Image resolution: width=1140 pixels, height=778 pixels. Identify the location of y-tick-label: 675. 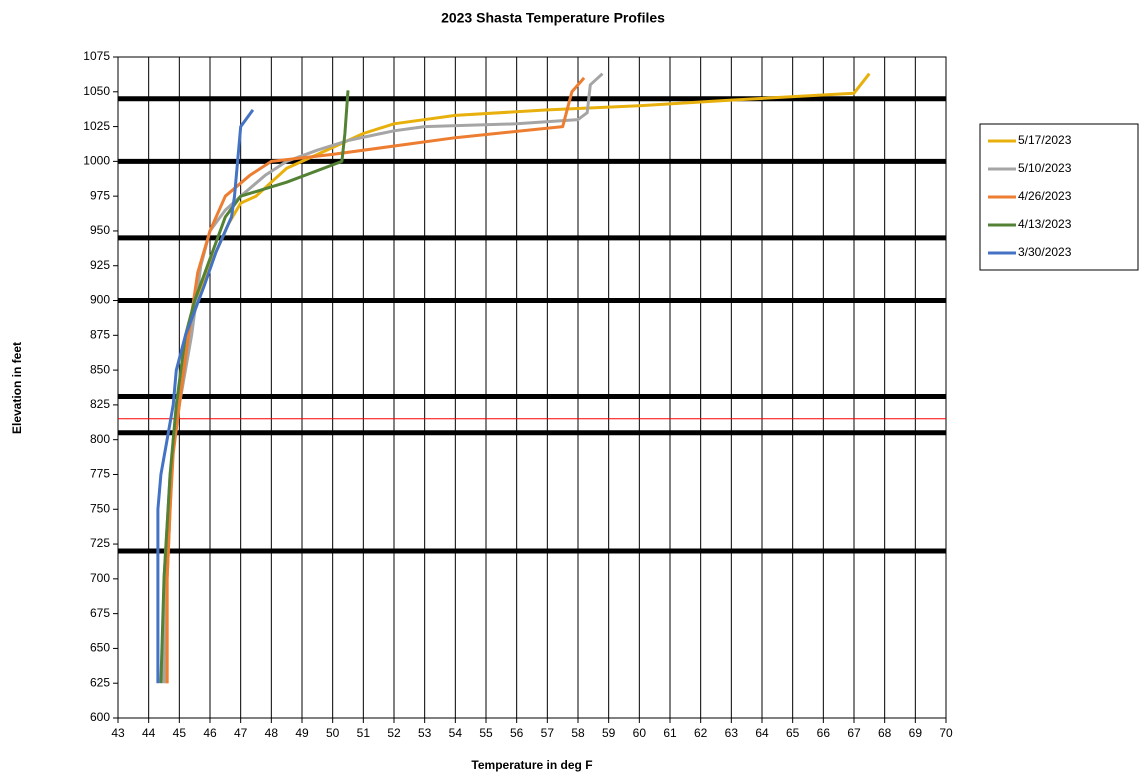
(100, 613).